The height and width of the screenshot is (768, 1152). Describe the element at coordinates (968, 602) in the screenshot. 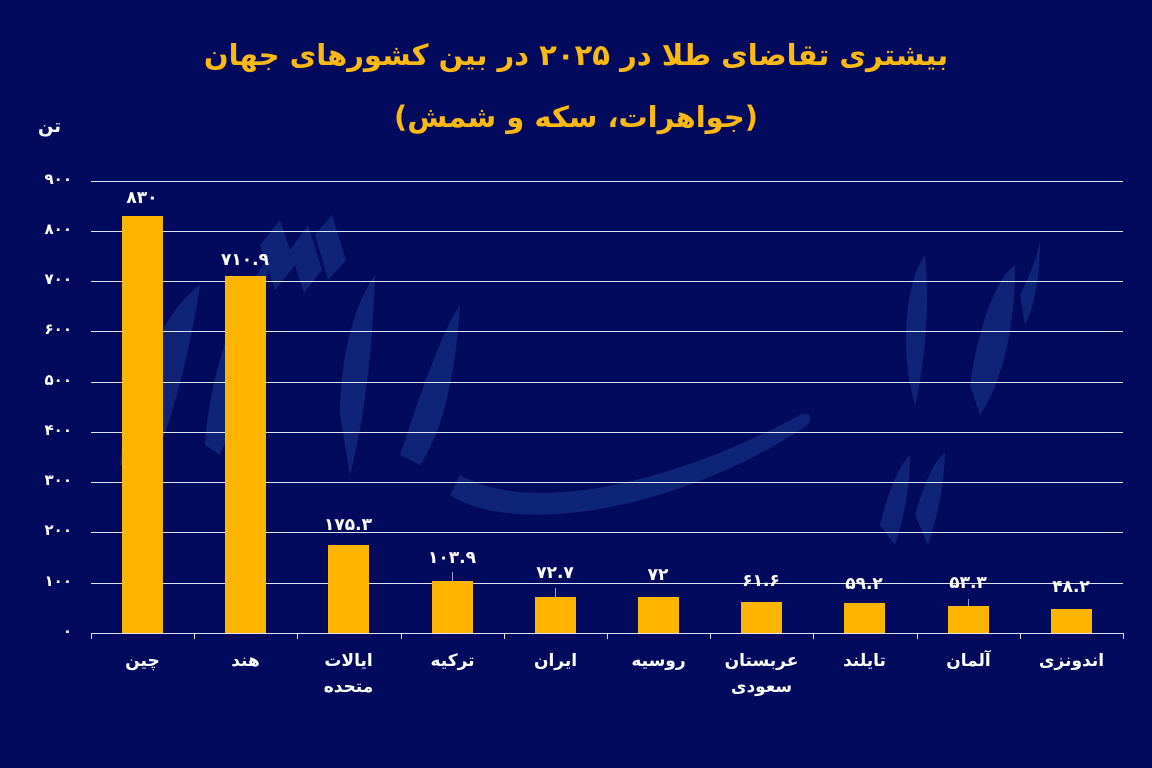

I see `leader-line-germany` at that location.